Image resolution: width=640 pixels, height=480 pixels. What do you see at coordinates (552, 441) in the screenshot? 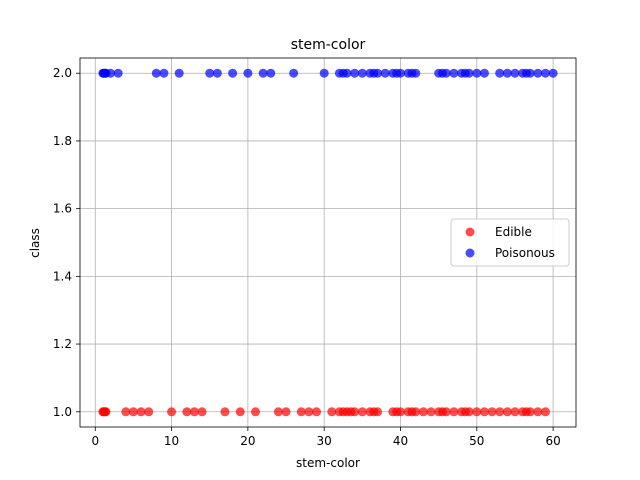
I see `x-tick-label: 60` at bounding box center [552, 441].